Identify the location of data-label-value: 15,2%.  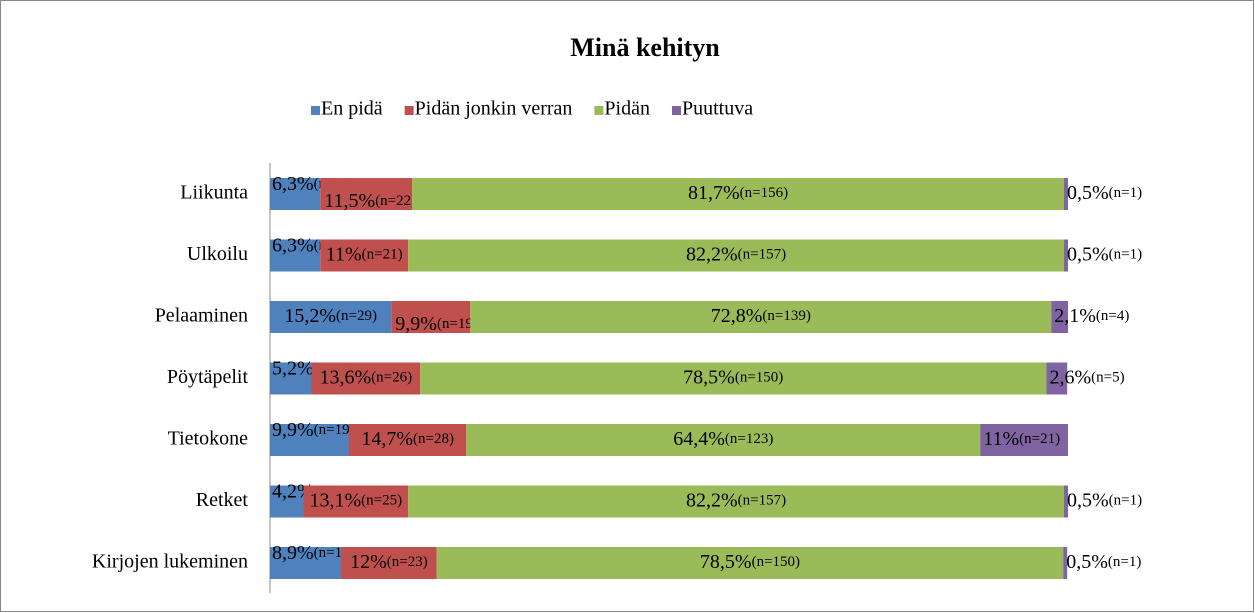
(310, 316).